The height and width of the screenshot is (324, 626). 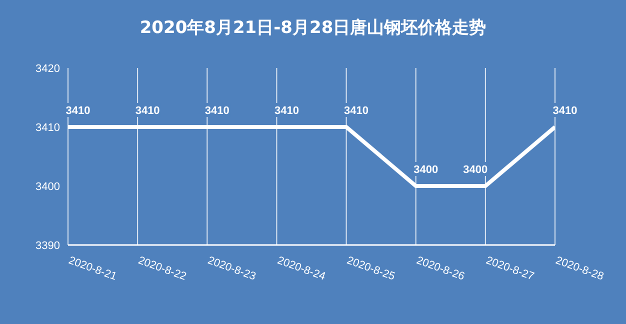 What do you see at coordinates (313, 28) in the screenshot?
I see `chart-title: 2020年8月21日-8月28日唐山钢坯价格走势` at bounding box center [313, 28].